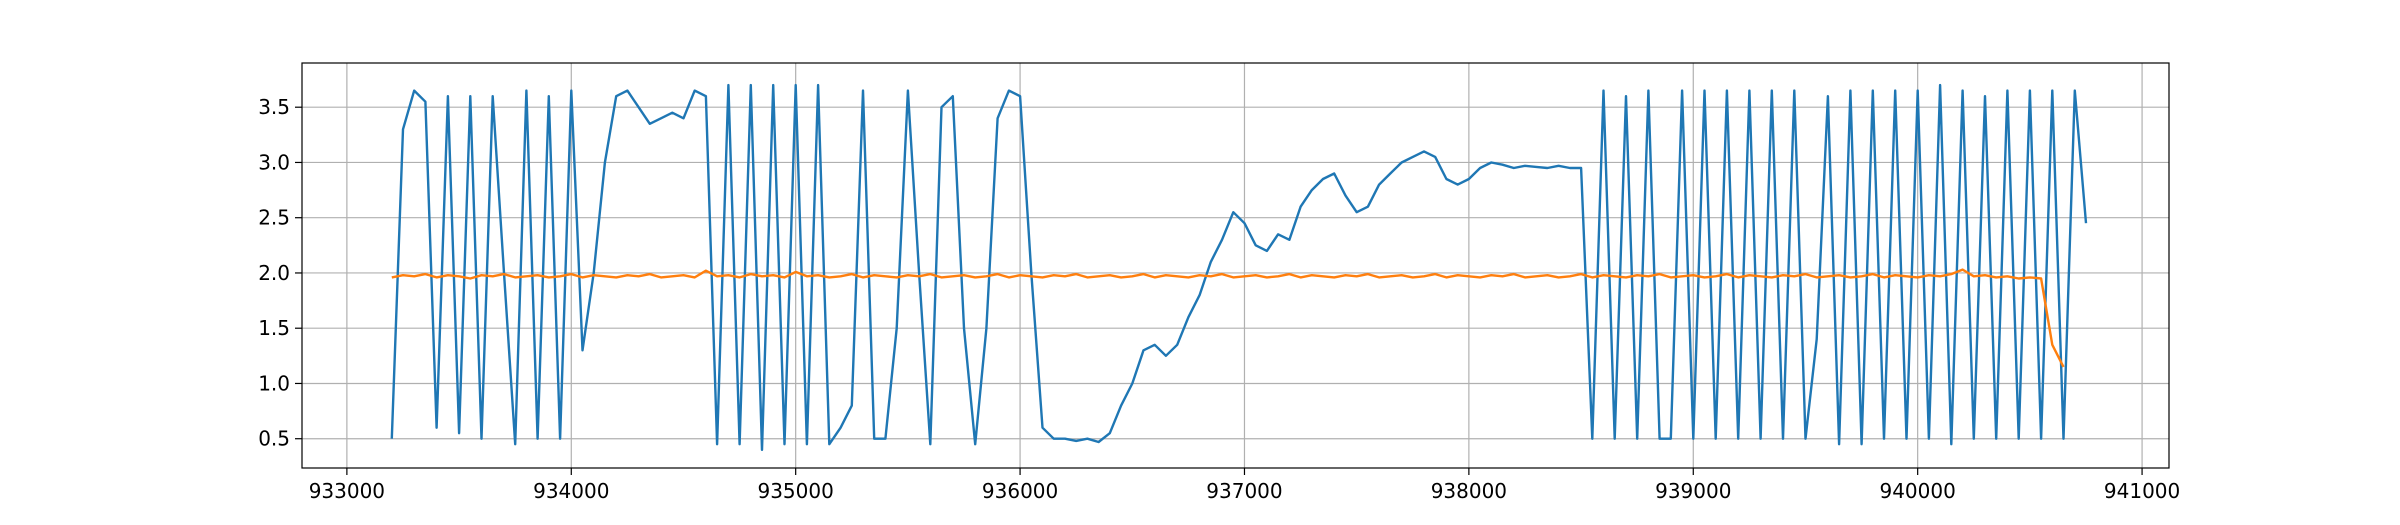  What do you see at coordinates (274, 218) in the screenshot?
I see `y-tick-label: 2.5` at bounding box center [274, 218].